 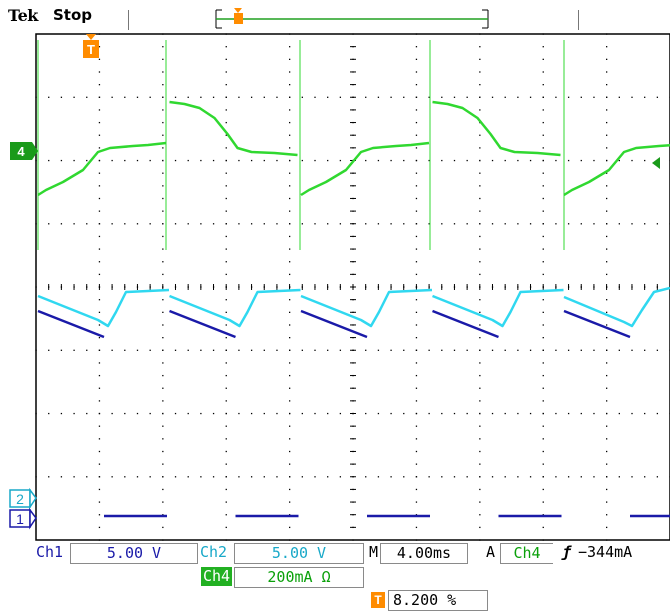 What do you see at coordinates (23, 15) in the screenshot?
I see `brand-logo: Tek` at bounding box center [23, 15].